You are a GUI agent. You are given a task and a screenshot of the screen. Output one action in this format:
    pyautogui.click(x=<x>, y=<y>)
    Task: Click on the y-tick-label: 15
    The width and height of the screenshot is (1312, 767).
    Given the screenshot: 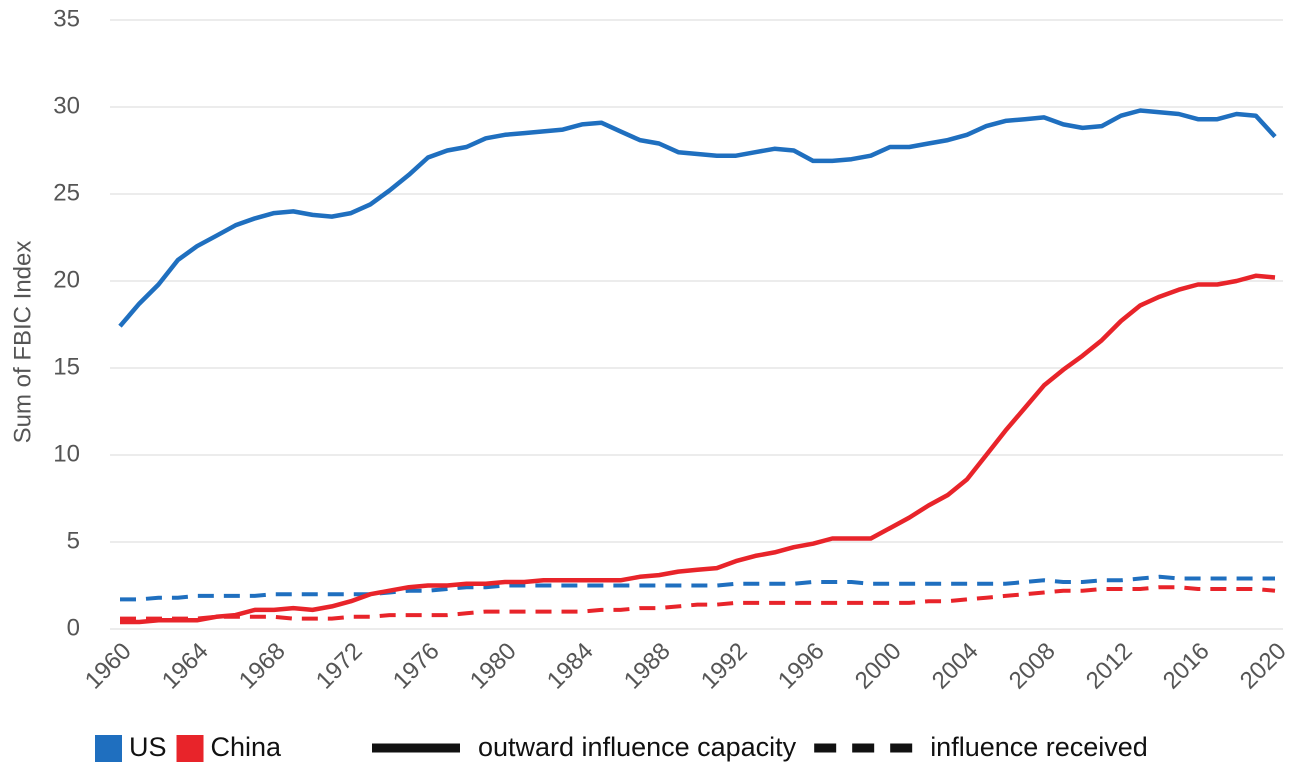 What is the action you would take?
    pyautogui.click(x=66, y=366)
    